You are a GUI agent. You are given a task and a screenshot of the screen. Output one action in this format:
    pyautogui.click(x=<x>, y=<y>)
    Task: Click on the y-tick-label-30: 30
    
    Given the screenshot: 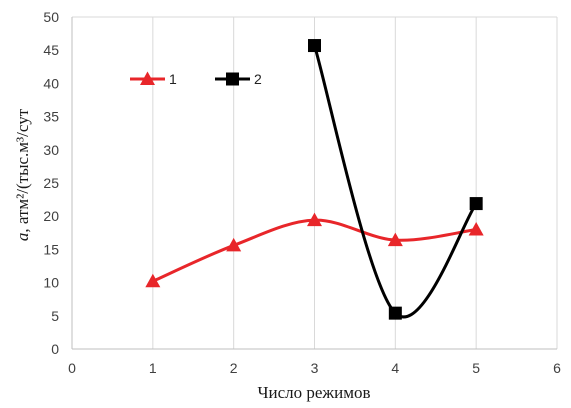 What is the action you would take?
    pyautogui.click(x=51, y=150)
    